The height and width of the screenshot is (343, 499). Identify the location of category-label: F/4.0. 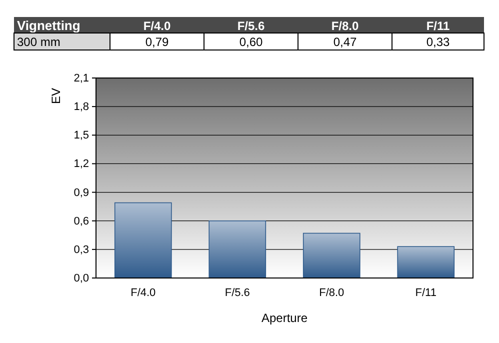
(157, 26).